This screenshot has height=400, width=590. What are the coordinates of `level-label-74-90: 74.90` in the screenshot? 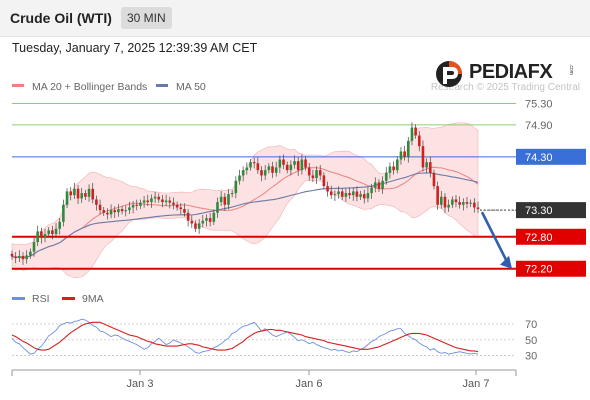 It's located at (539, 126).